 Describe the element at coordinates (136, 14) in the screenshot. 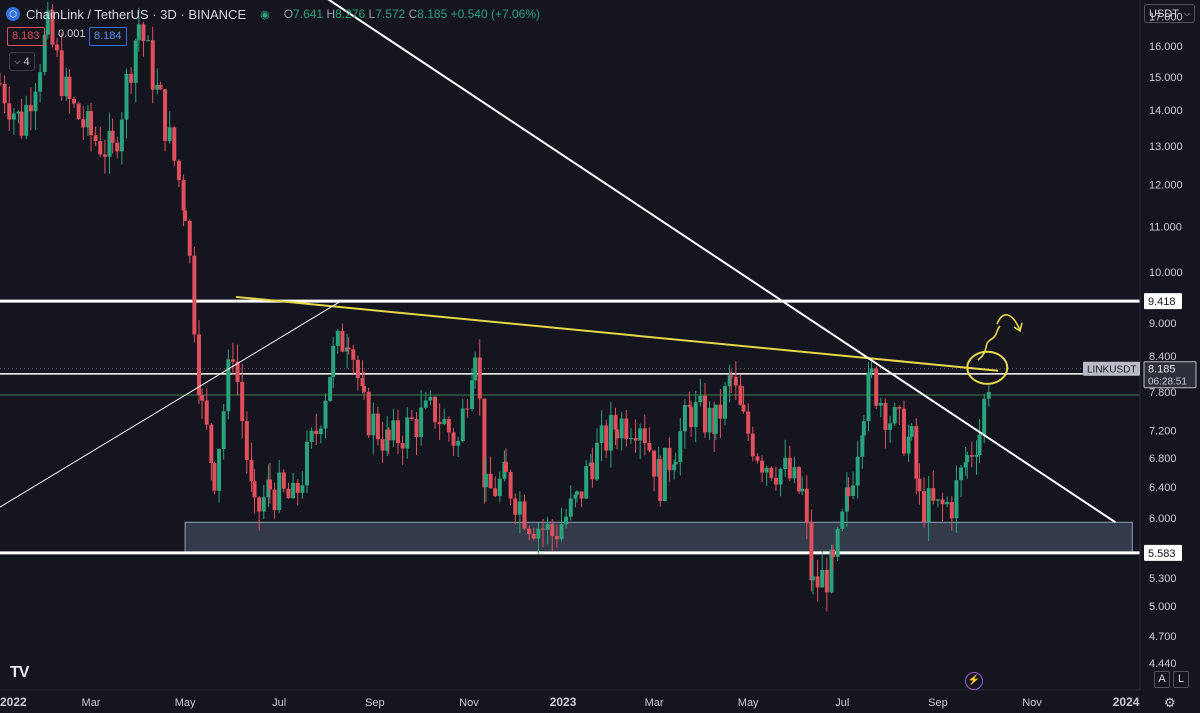

I see `symbol-title: ChainLink / TetherUS · 3D · BINANCE` at that location.